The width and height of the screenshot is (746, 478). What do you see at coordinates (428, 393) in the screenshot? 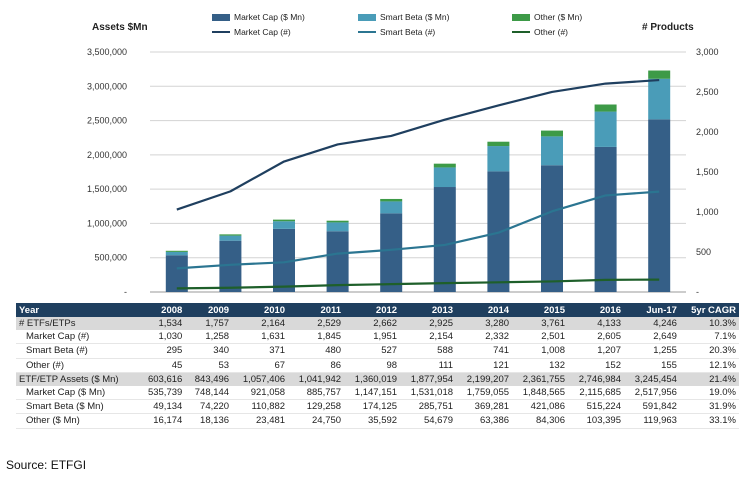
I see `table-cell: 1,531,018` at bounding box center [428, 393].